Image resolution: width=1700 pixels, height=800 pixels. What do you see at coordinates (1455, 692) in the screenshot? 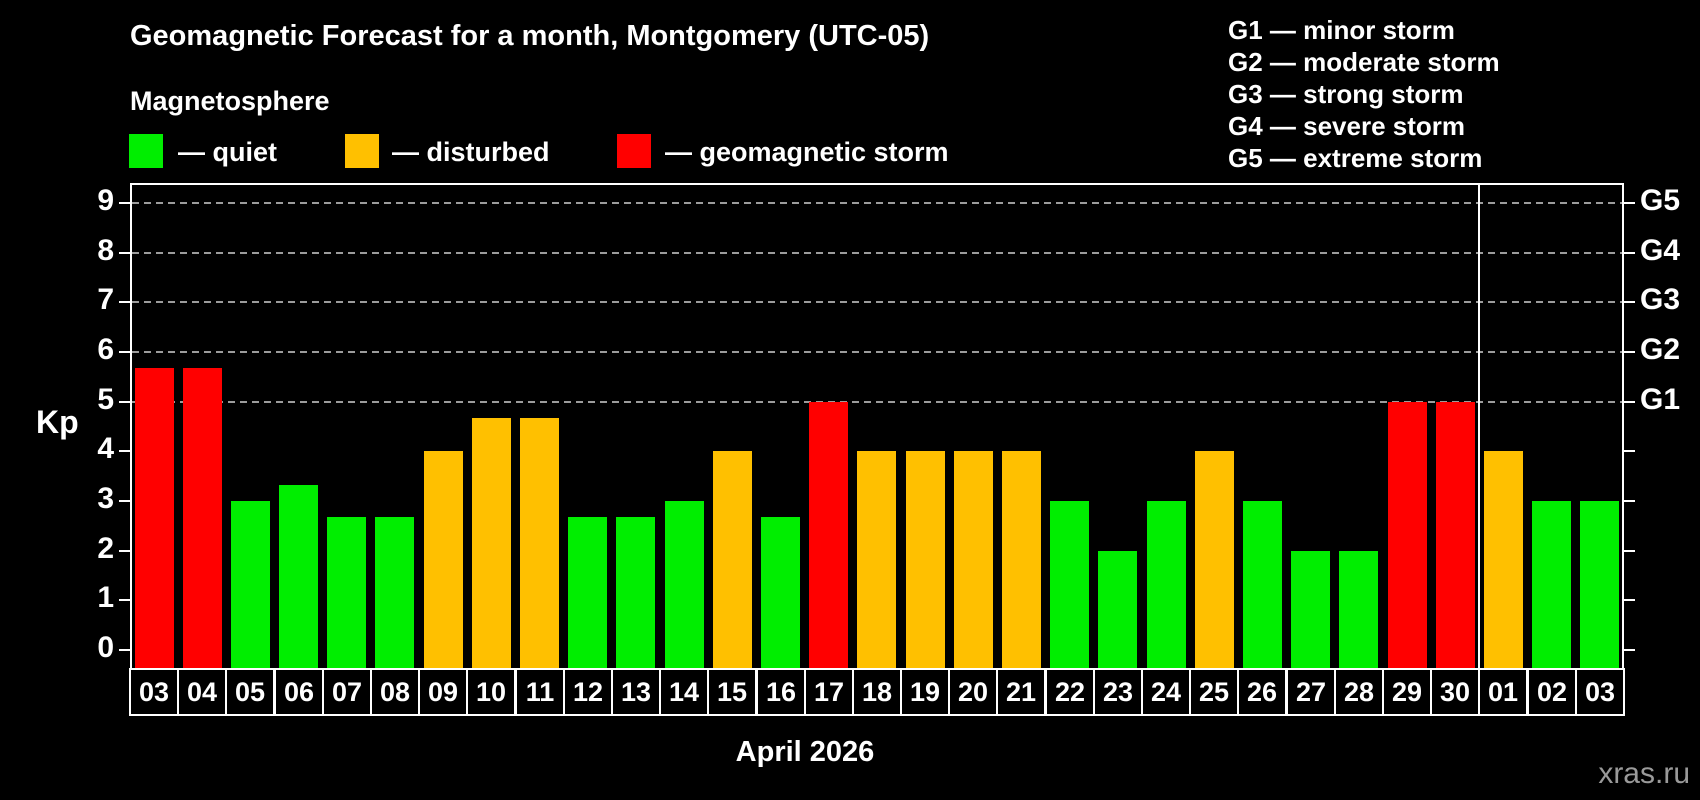
I see `date-cell-30: 30` at bounding box center [1455, 692].